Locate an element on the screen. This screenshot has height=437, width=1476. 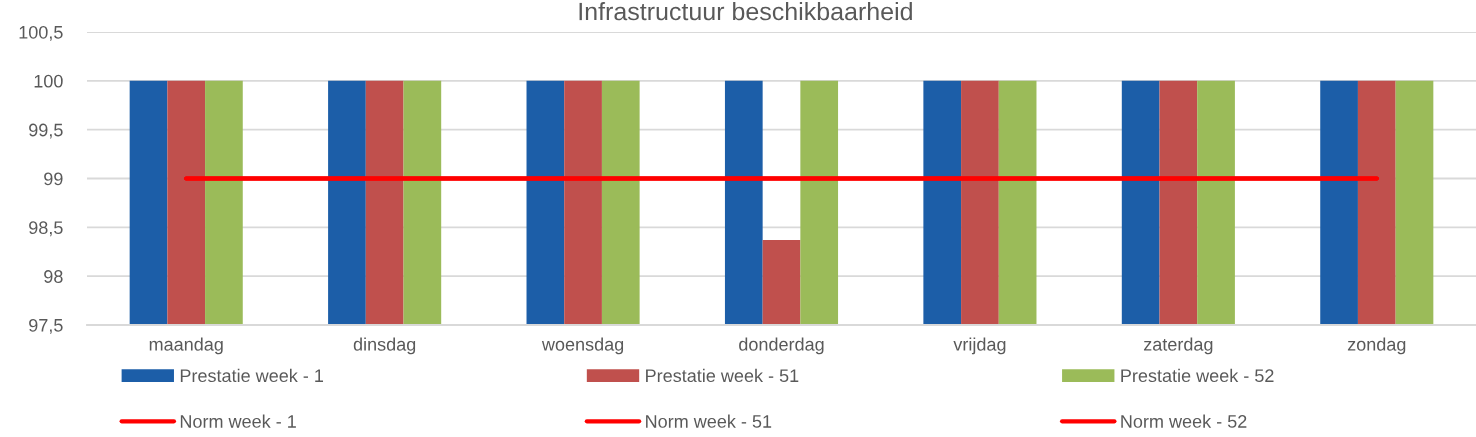
x-tick-label: donderdag is located at coordinates (781, 346).